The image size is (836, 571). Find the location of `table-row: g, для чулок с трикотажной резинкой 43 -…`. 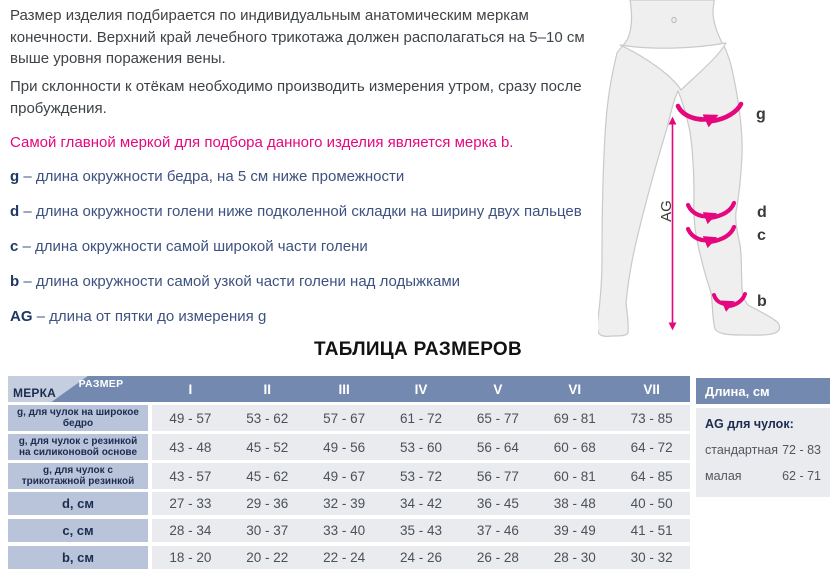

table-row: g, для чулок с трикотажной резинкой 43 -… is located at coordinates (349, 476).